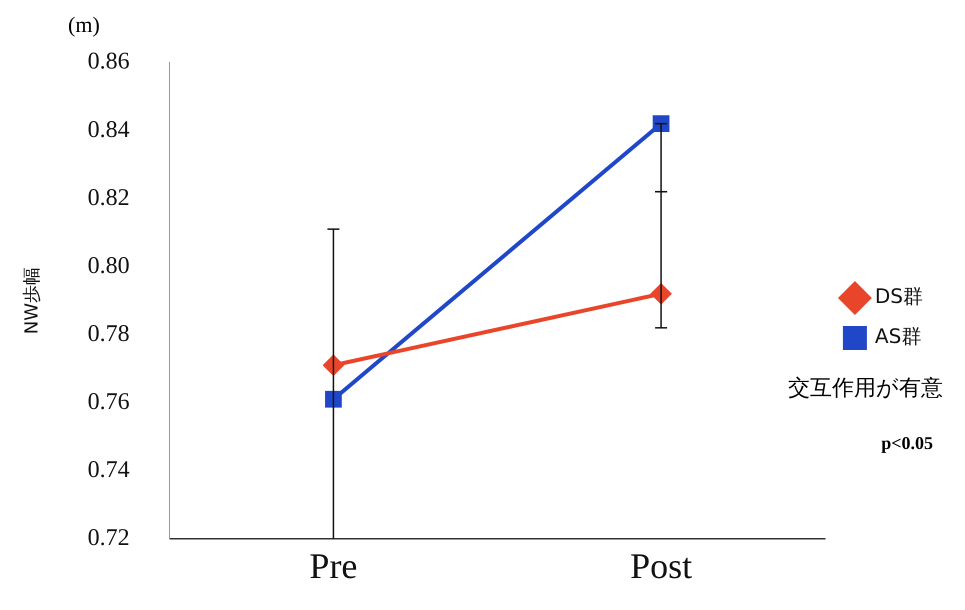  What do you see at coordinates (31, 300) in the screenshot?
I see `y-axis-title: NW歩幅` at bounding box center [31, 300].